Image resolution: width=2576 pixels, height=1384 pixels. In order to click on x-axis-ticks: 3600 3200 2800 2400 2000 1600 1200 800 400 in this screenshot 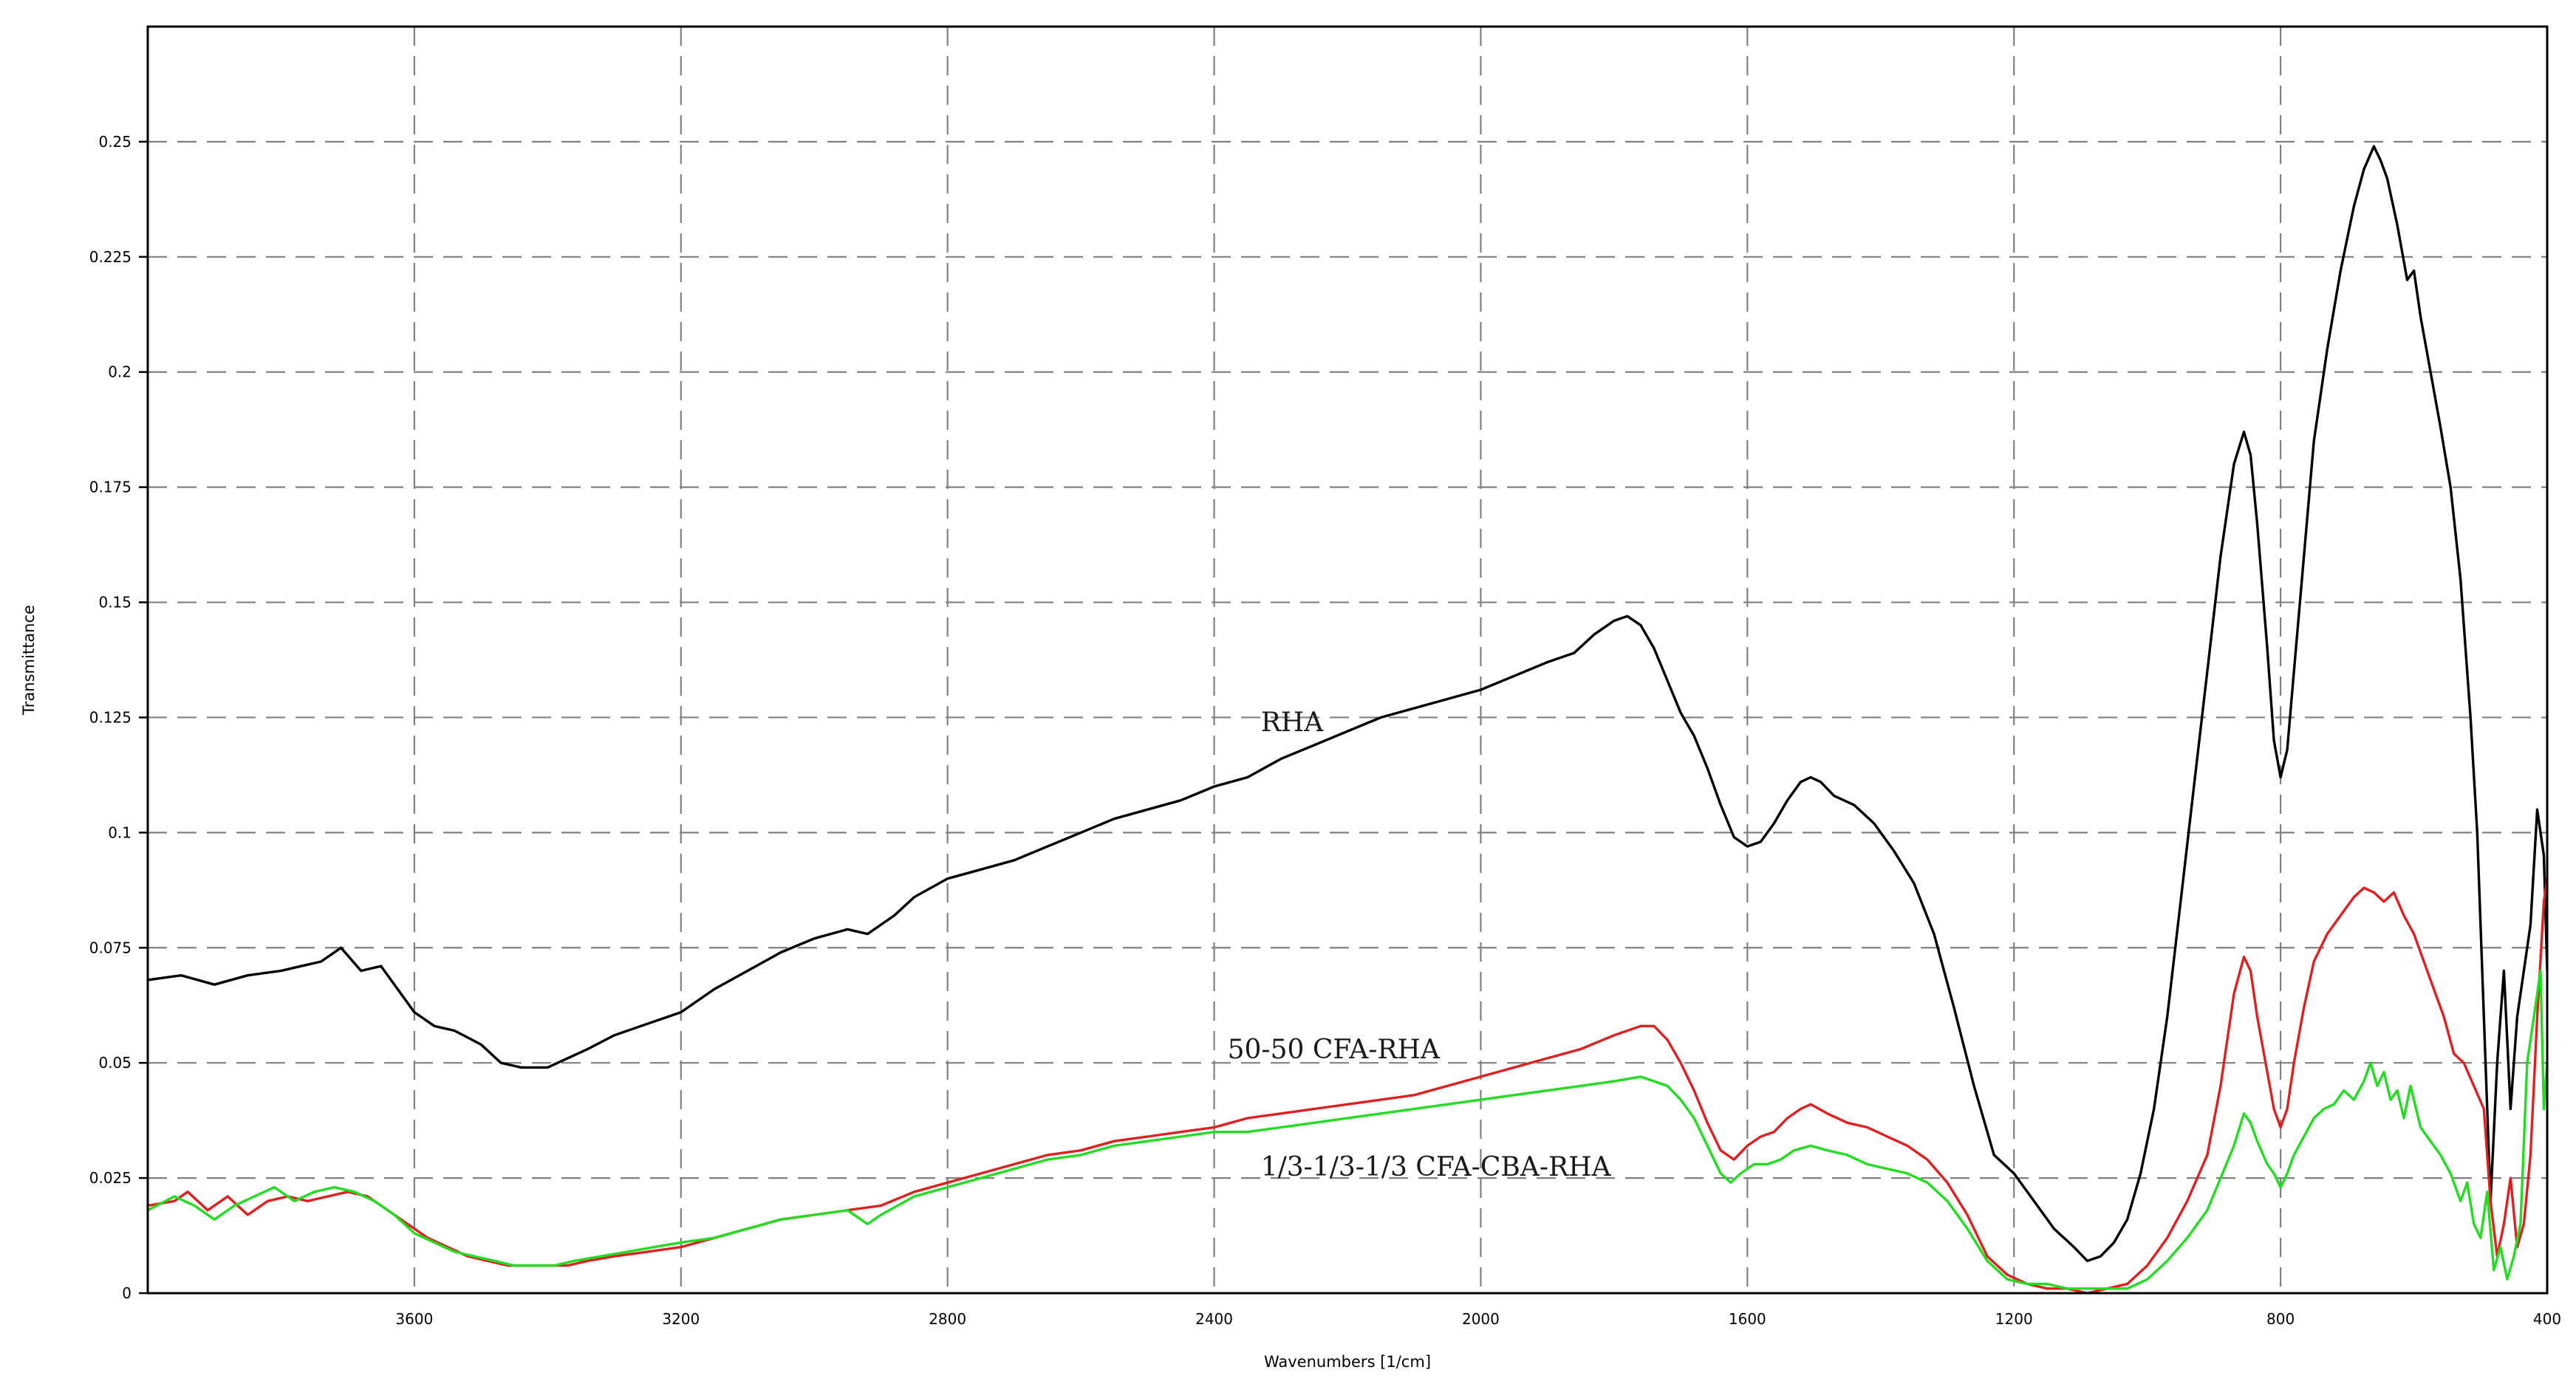, I will do `click(1478, 1319)`.